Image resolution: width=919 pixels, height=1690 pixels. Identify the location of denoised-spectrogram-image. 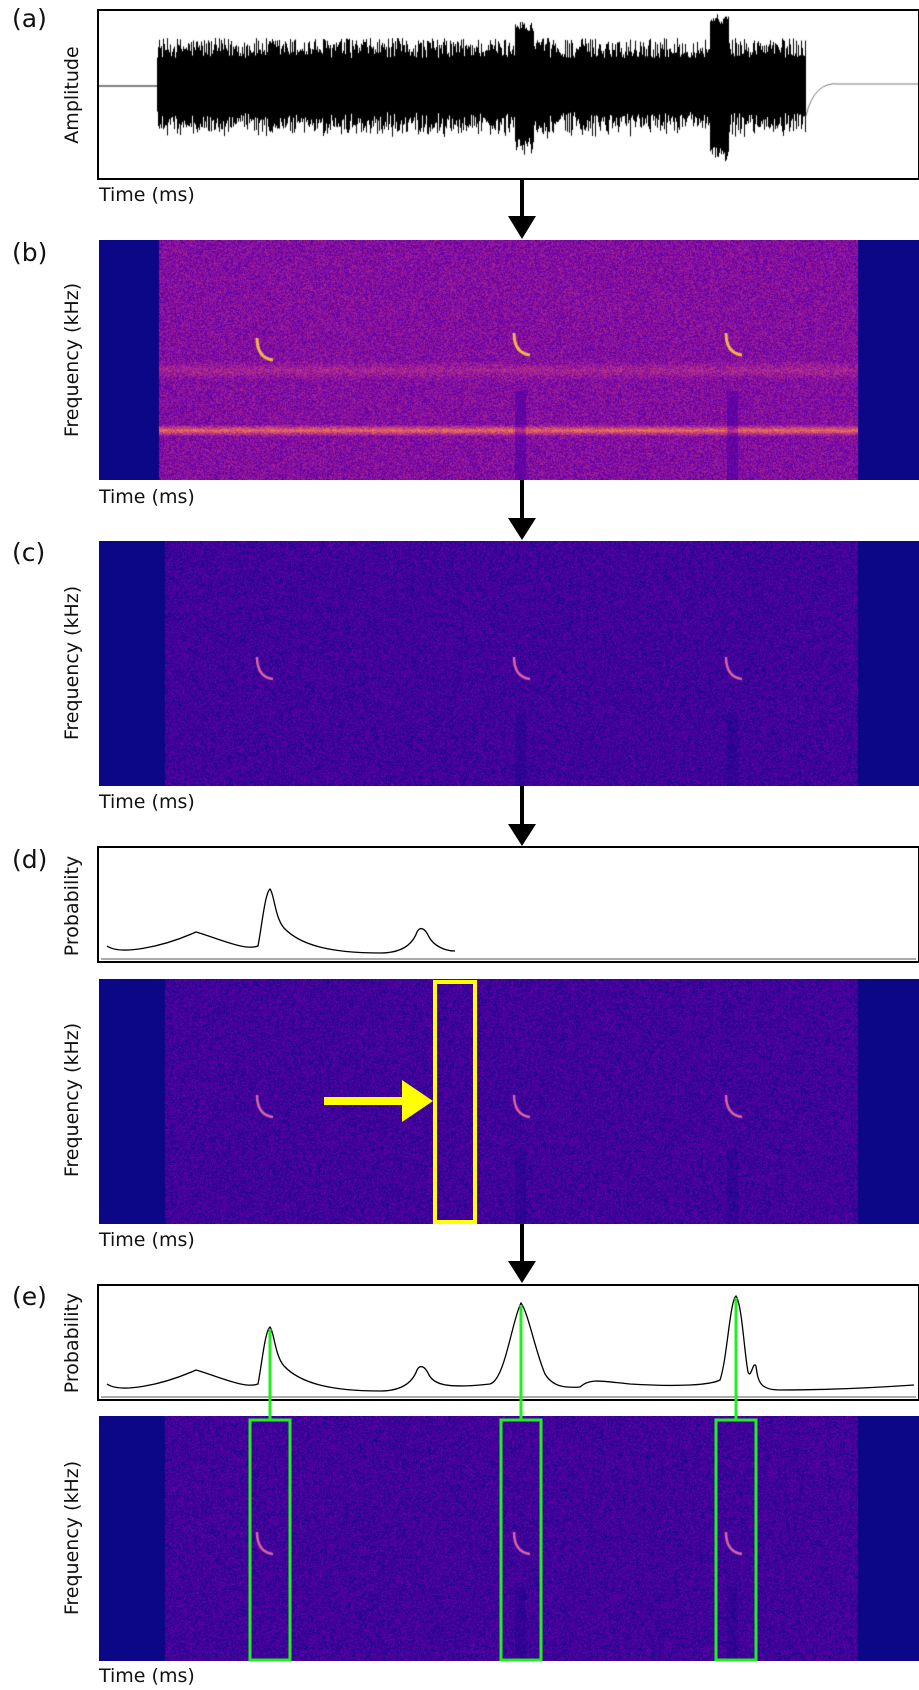
(509, 663).